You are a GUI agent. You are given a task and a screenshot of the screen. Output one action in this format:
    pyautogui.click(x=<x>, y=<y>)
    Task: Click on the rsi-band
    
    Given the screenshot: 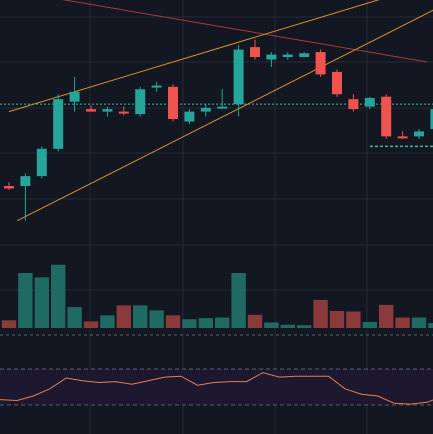 What is the action you would take?
    pyautogui.click(x=216, y=387)
    